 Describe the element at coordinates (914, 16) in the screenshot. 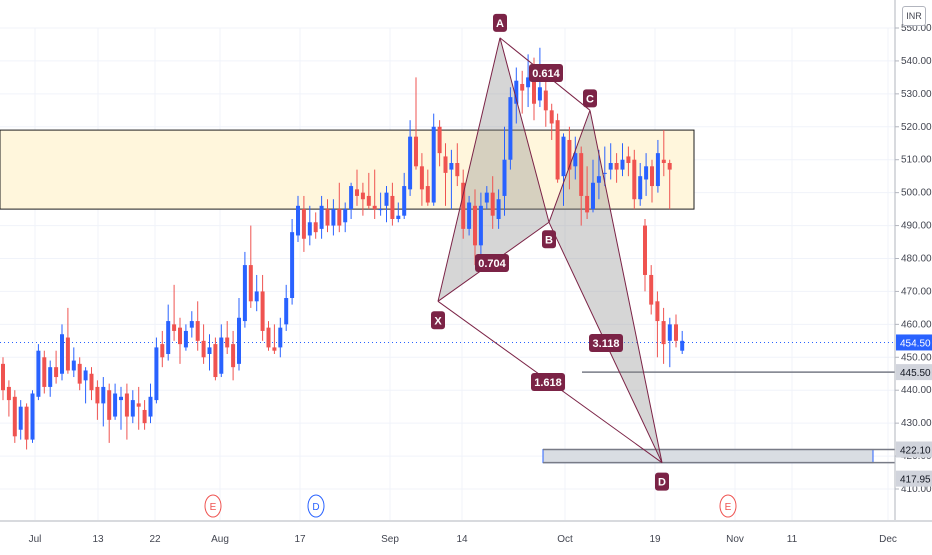

I see `currency-badge: INR` at that location.